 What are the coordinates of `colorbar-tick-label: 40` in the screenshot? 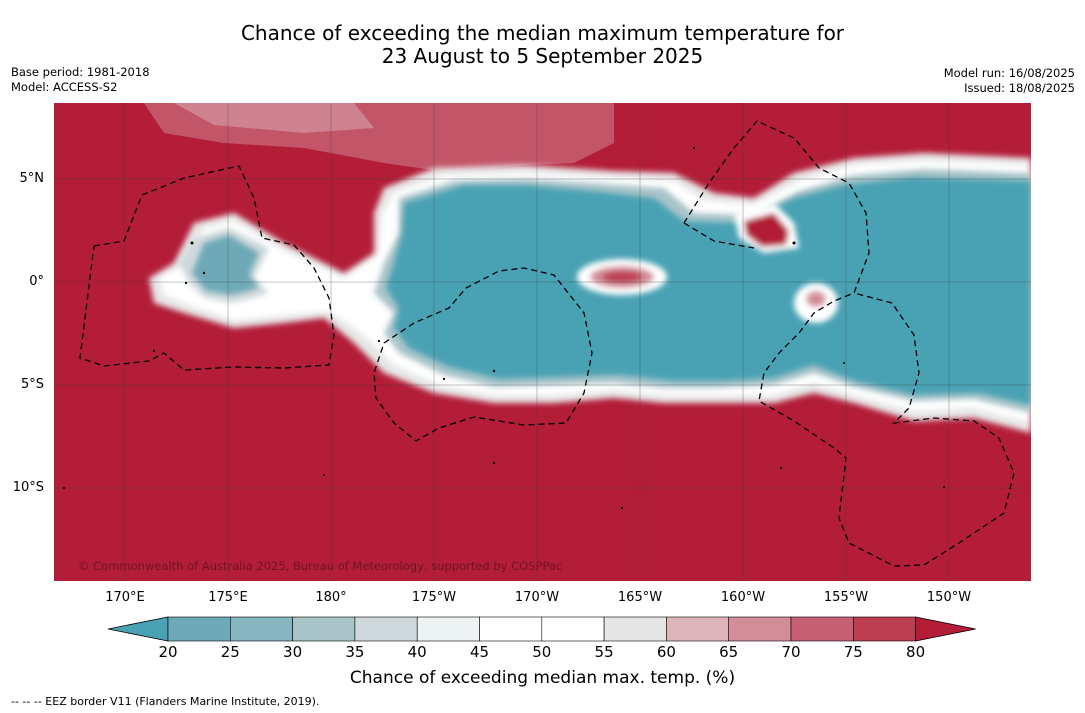 It's located at (417, 652).